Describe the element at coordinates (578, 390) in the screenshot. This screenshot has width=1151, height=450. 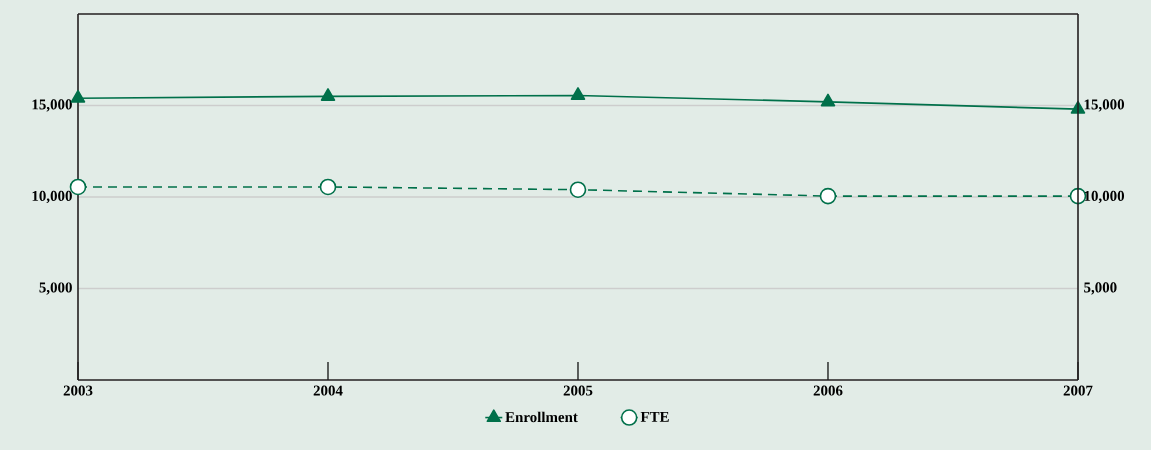
I see `x-tick-label: 2005` at that location.